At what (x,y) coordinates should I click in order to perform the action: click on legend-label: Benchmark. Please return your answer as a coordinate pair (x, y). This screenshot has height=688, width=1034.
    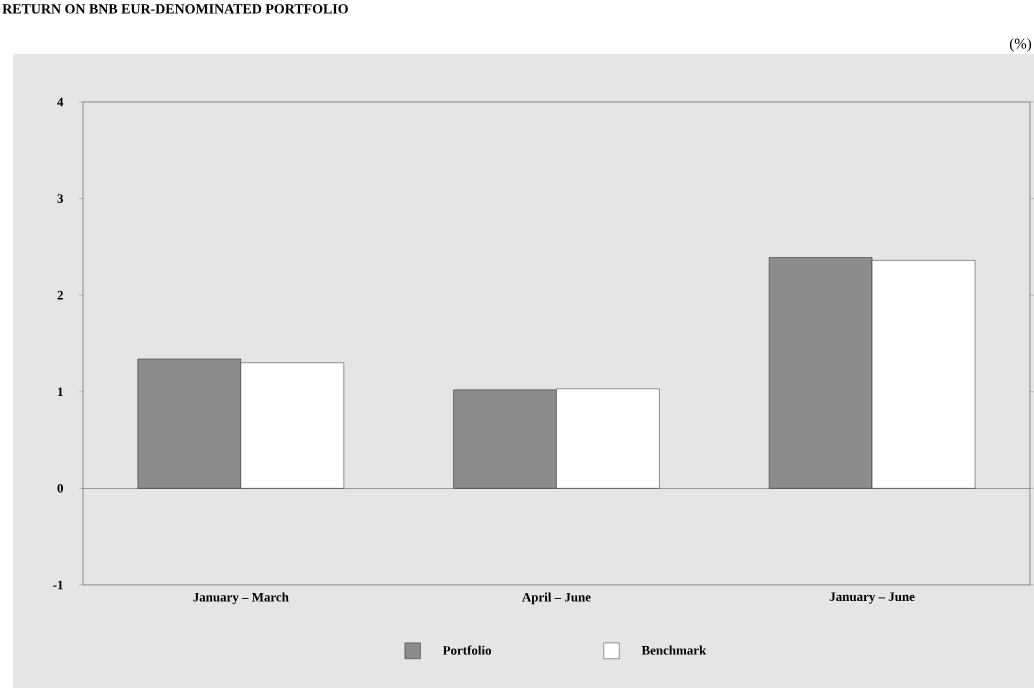
    Looking at the image, I should click on (674, 650).